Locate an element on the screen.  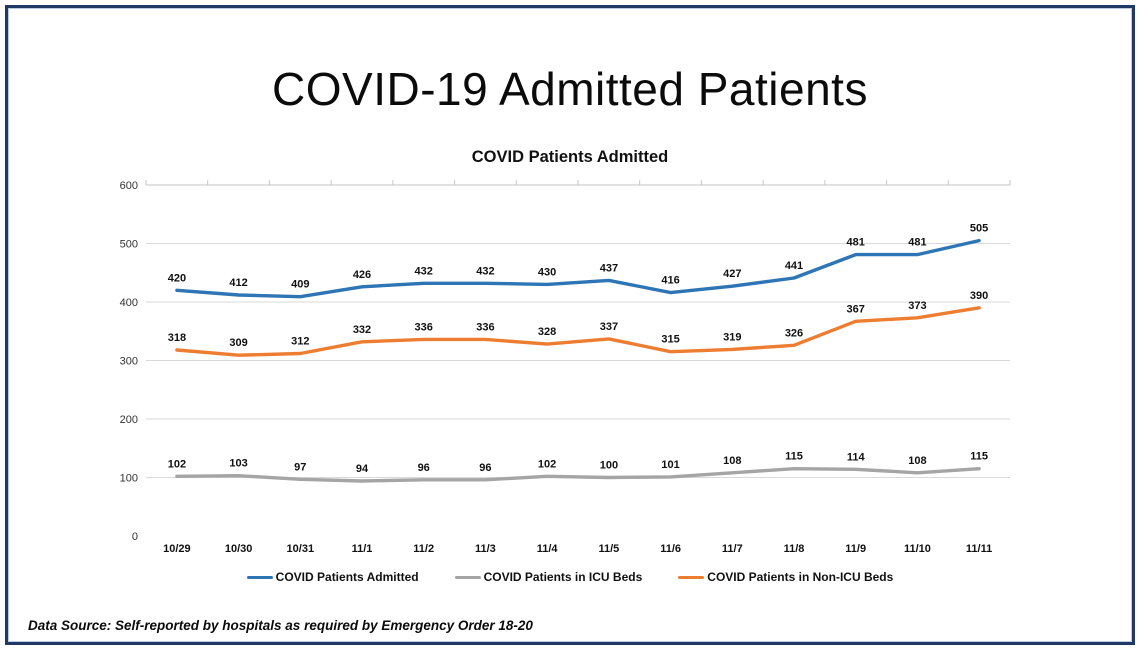
svg-text: 500 is located at coordinates (129, 245).